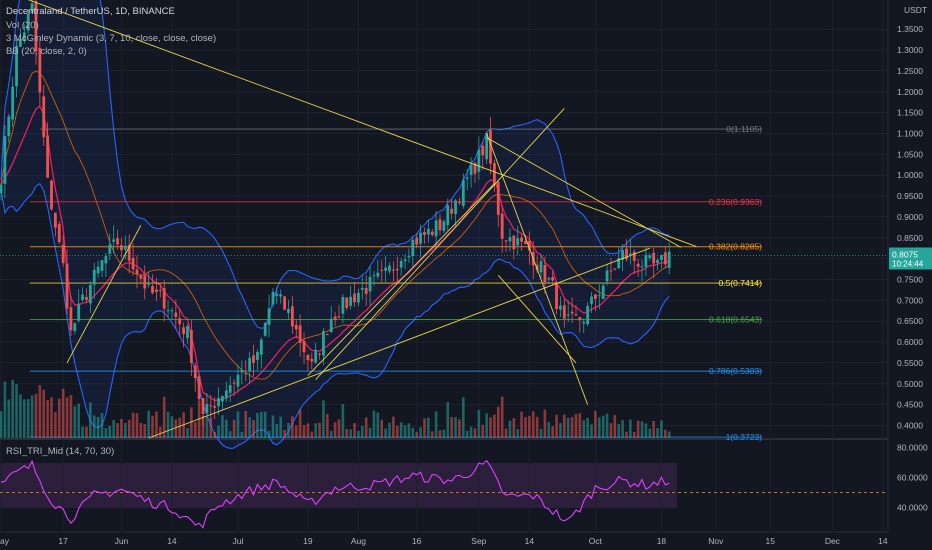 The image size is (932, 550). I want to click on price-tick: 1.2500, so click(910, 71).